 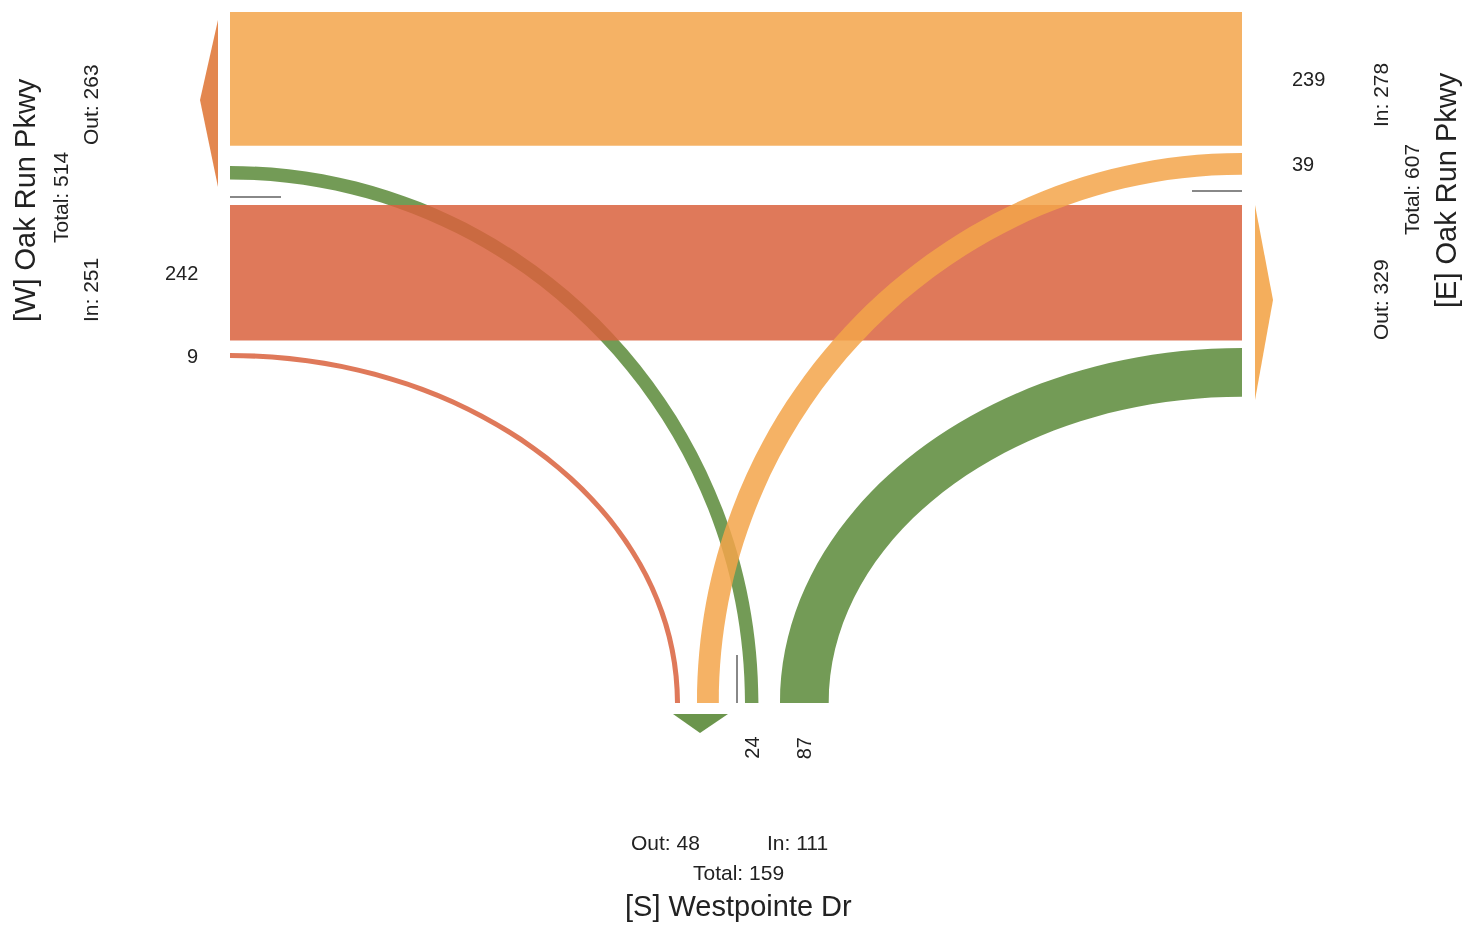 What do you see at coordinates (60, 197) in the screenshot?
I see `text: Total: 514` at bounding box center [60, 197].